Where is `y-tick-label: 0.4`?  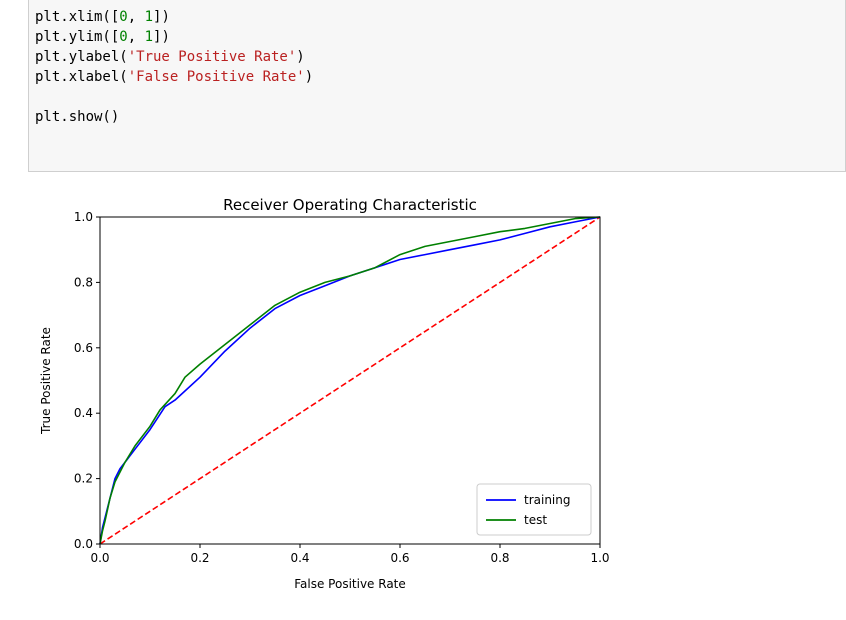 y-tick-label: 0.4 is located at coordinates (83, 413).